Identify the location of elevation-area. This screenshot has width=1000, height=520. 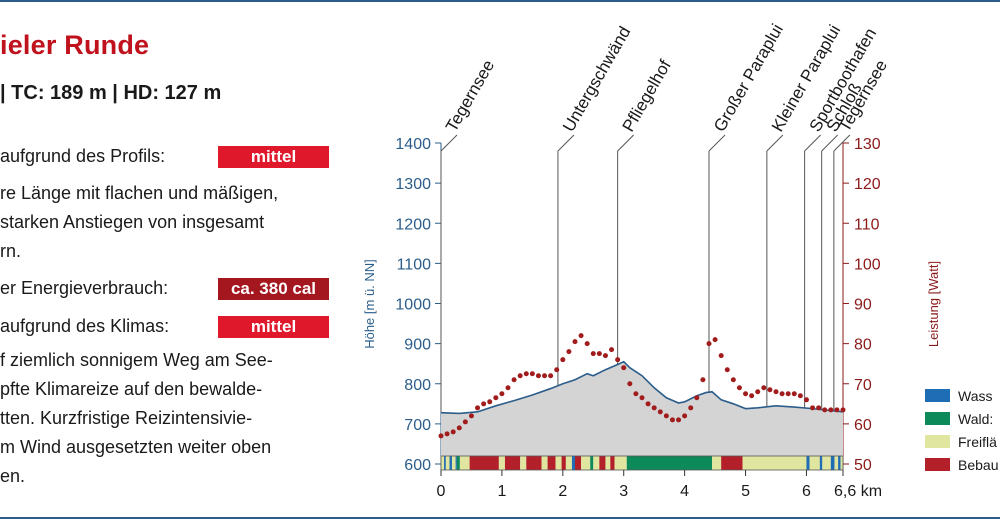
(642, 412).